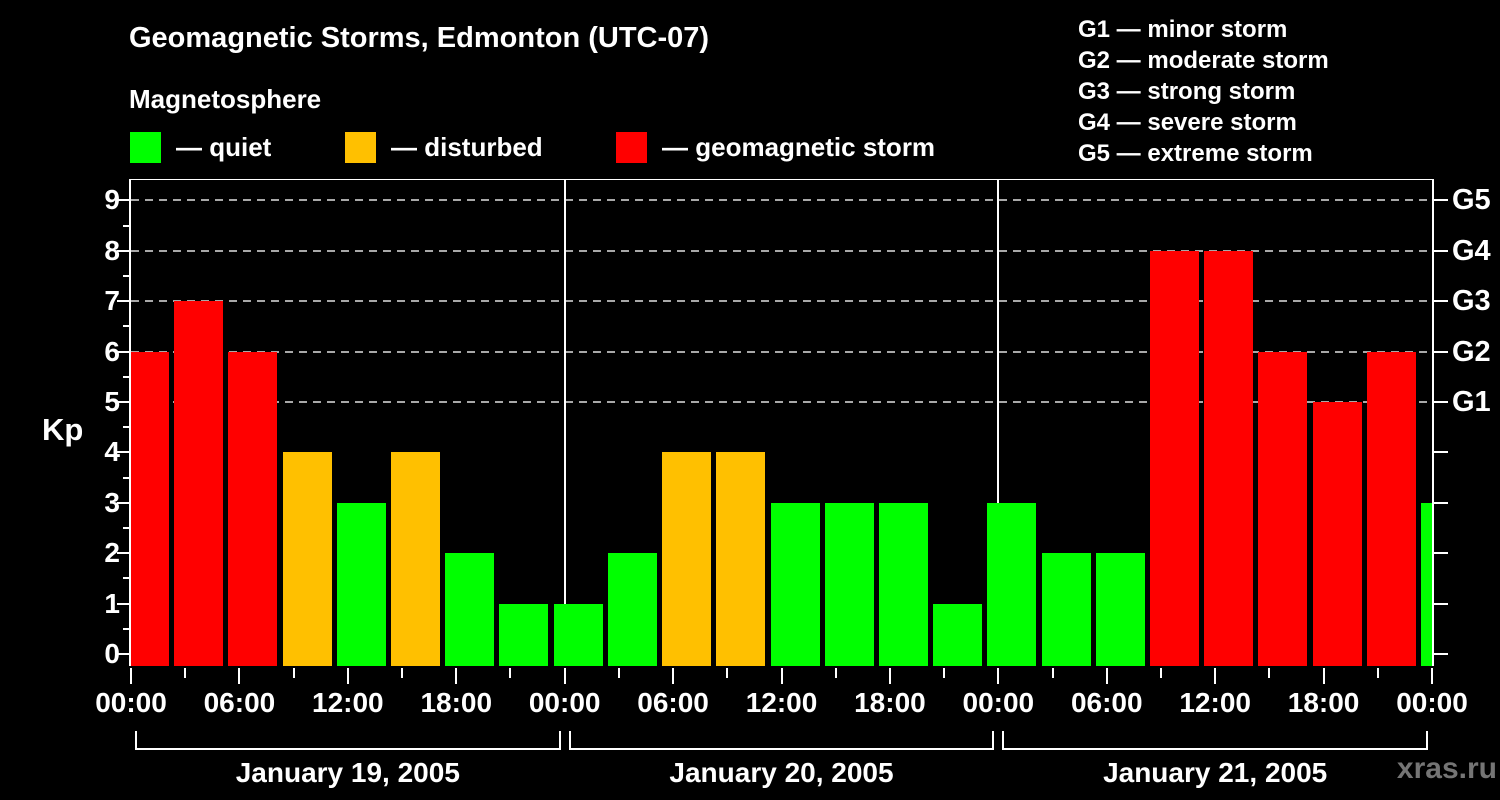  Describe the element at coordinates (1446, 768) in the screenshot. I see `watermark: xras.ru` at that location.